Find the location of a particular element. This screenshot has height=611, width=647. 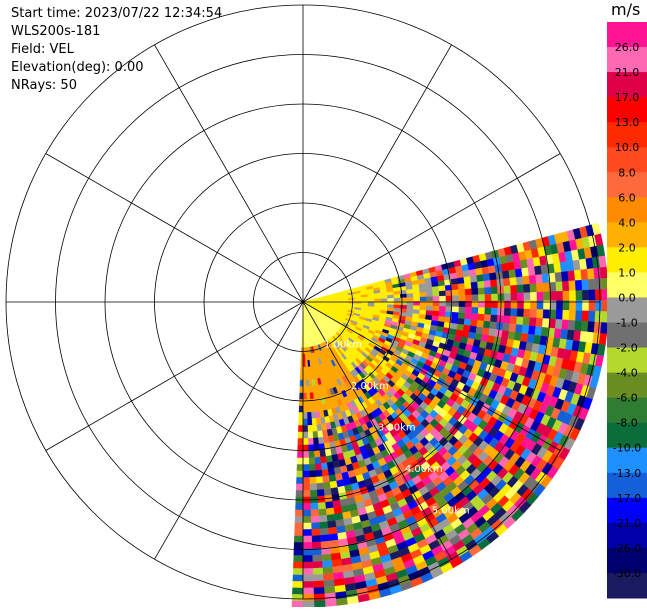

colorbar-tick-label: 8.0 is located at coordinates (627, 172).